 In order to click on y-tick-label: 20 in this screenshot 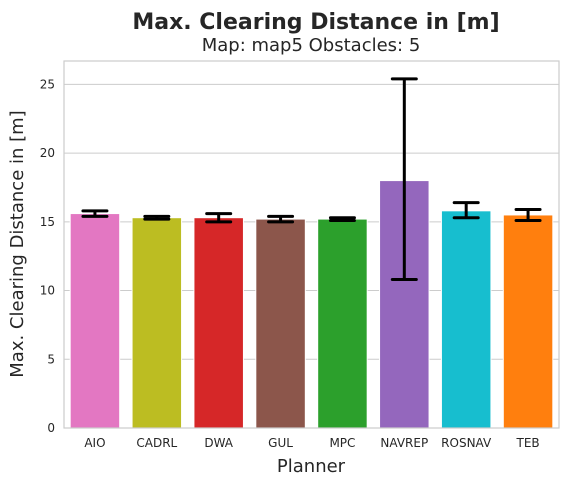, I will do `click(47, 153)`.